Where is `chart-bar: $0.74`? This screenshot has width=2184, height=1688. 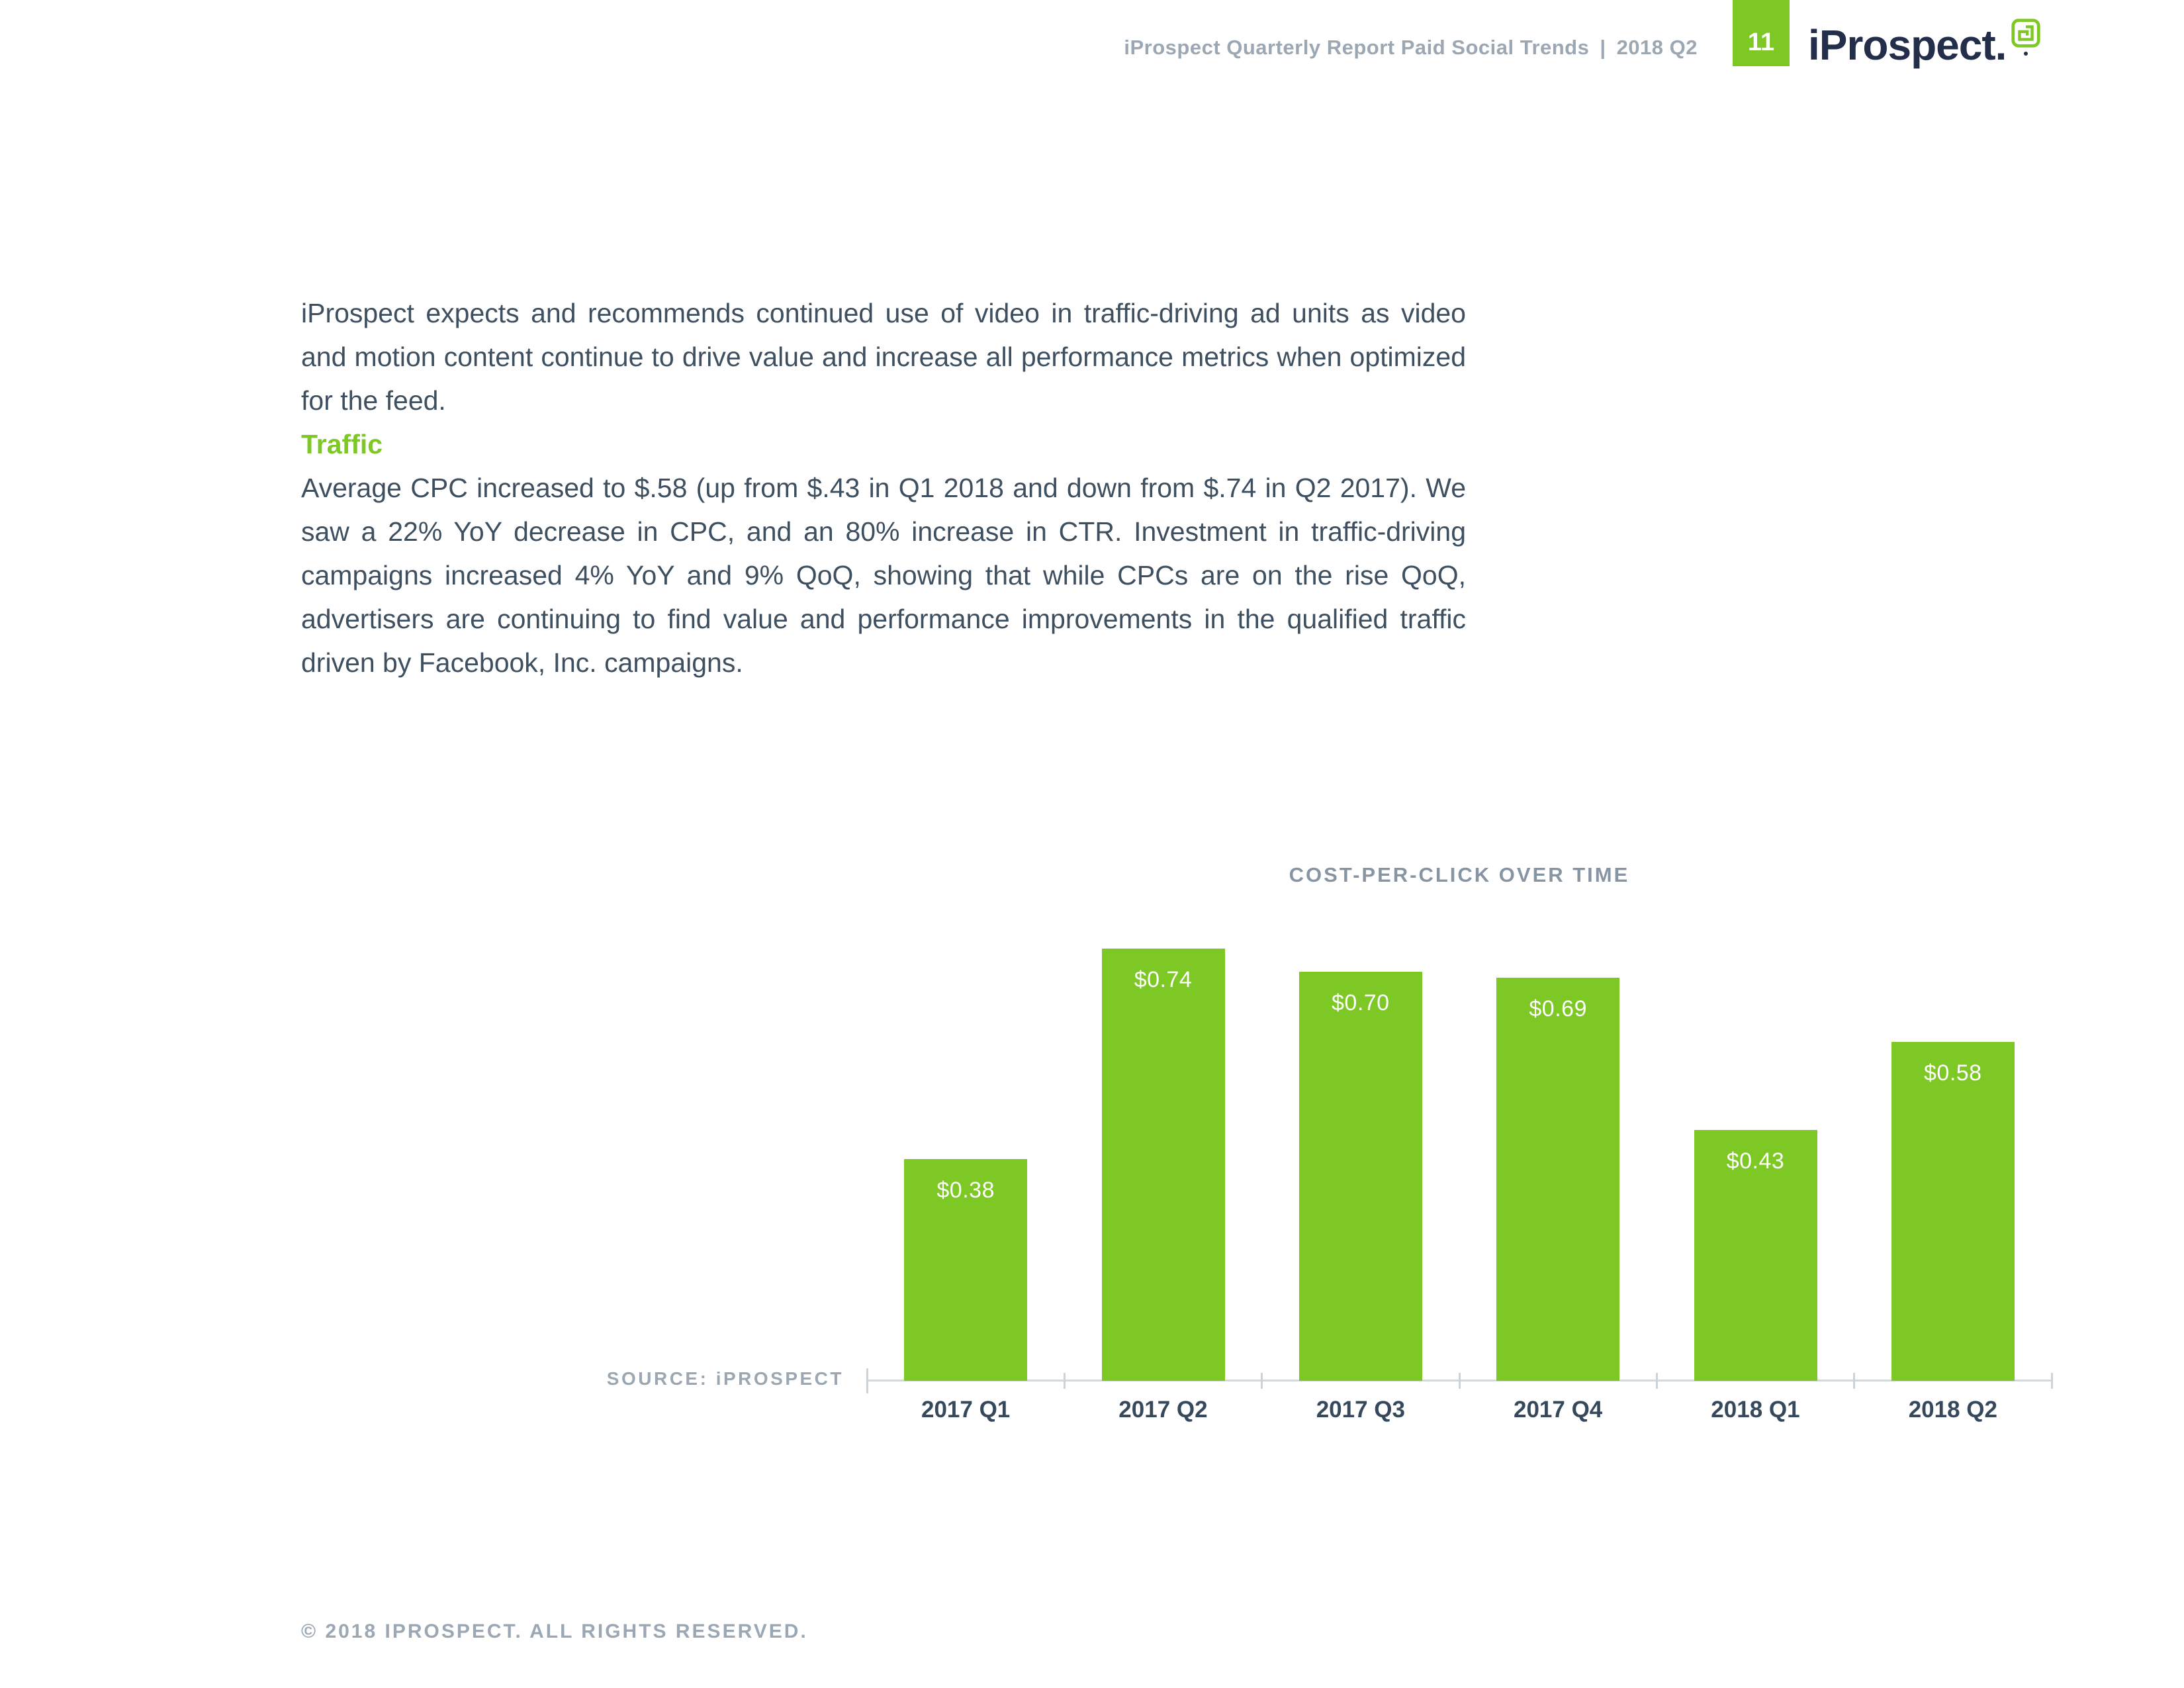 chart-bar: $0.74 is located at coordinates (1163, 1165).